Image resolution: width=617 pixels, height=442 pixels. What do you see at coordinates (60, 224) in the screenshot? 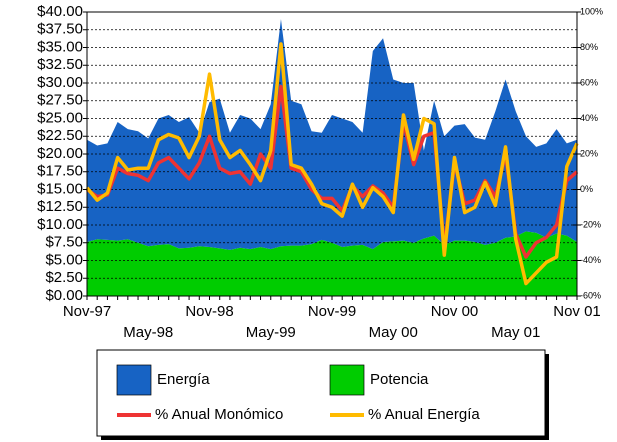
I see `y-tick-label: $10.00` at bounding box center [60, 224].